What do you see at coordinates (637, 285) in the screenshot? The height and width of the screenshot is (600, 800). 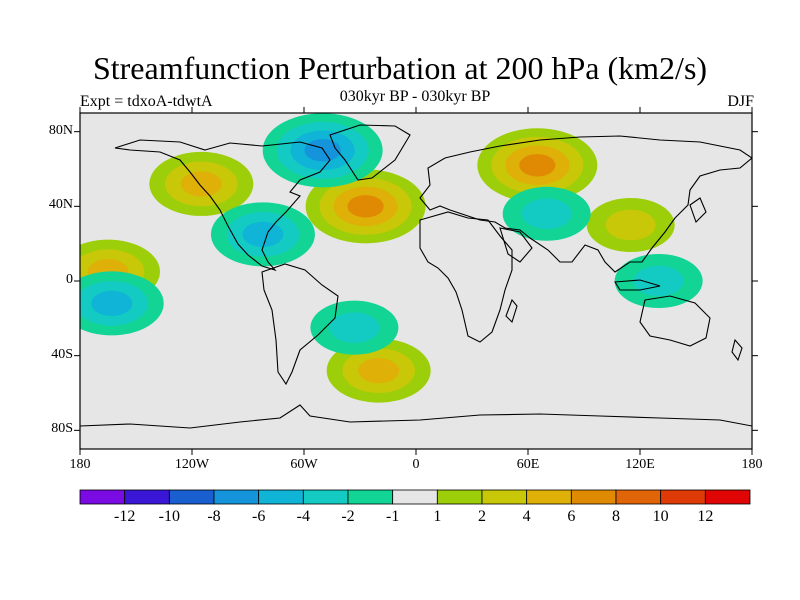 I see `coastline-indonesia` at bounding box center [637, 285].